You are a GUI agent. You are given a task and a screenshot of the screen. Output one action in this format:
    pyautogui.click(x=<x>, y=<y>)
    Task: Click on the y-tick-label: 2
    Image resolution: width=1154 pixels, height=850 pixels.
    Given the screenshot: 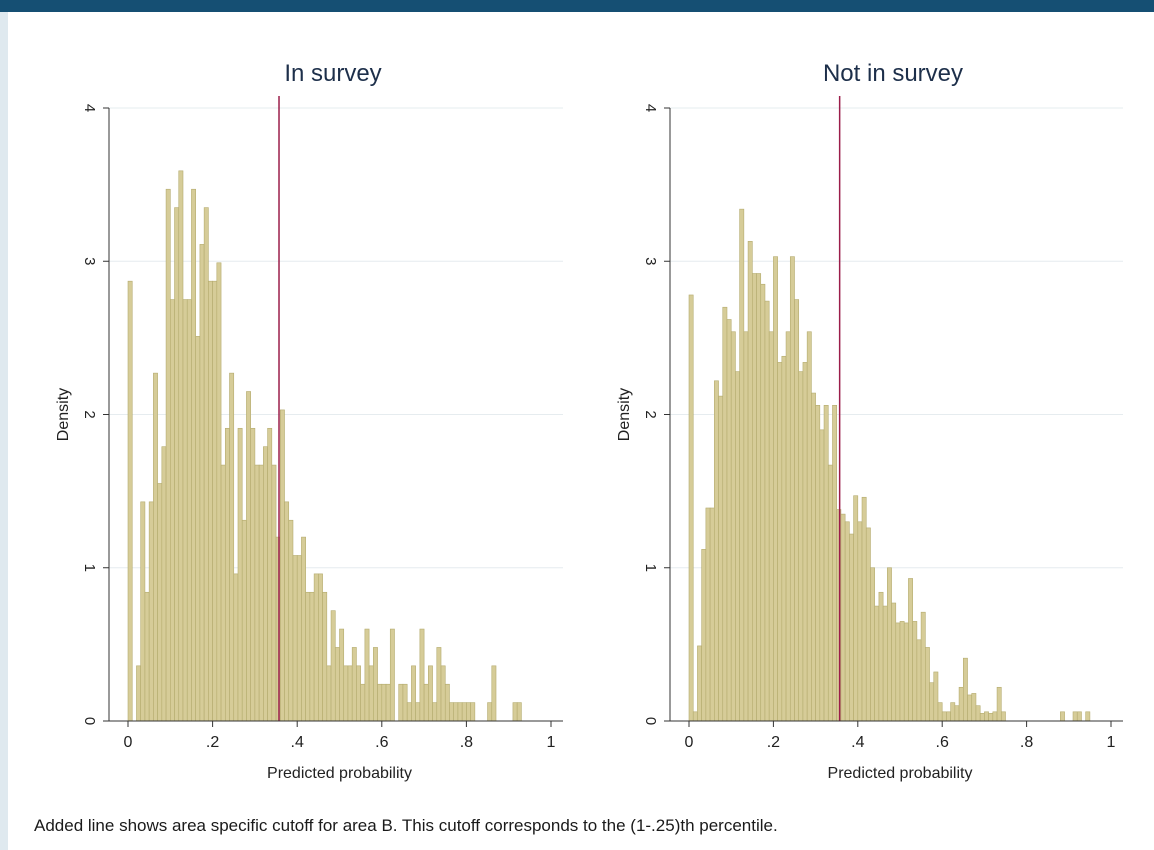 What is the action you would take?
    pyautogui.click(x=650, y=414)
    